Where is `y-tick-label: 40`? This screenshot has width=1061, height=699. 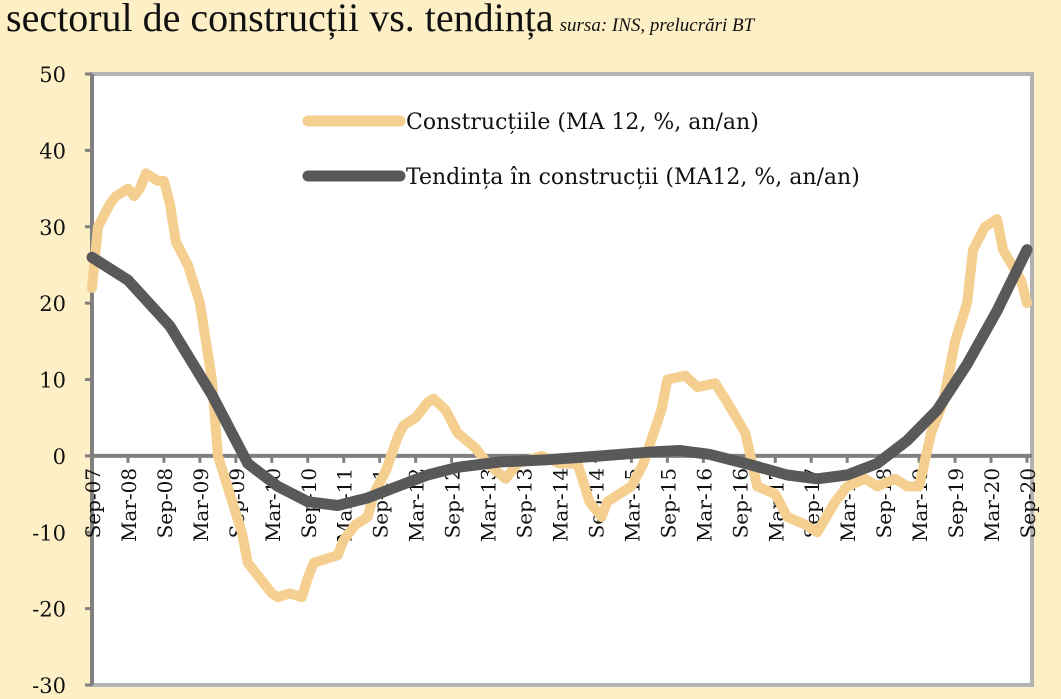
y-tick-label: 40 is located at coordinates (52, 151).